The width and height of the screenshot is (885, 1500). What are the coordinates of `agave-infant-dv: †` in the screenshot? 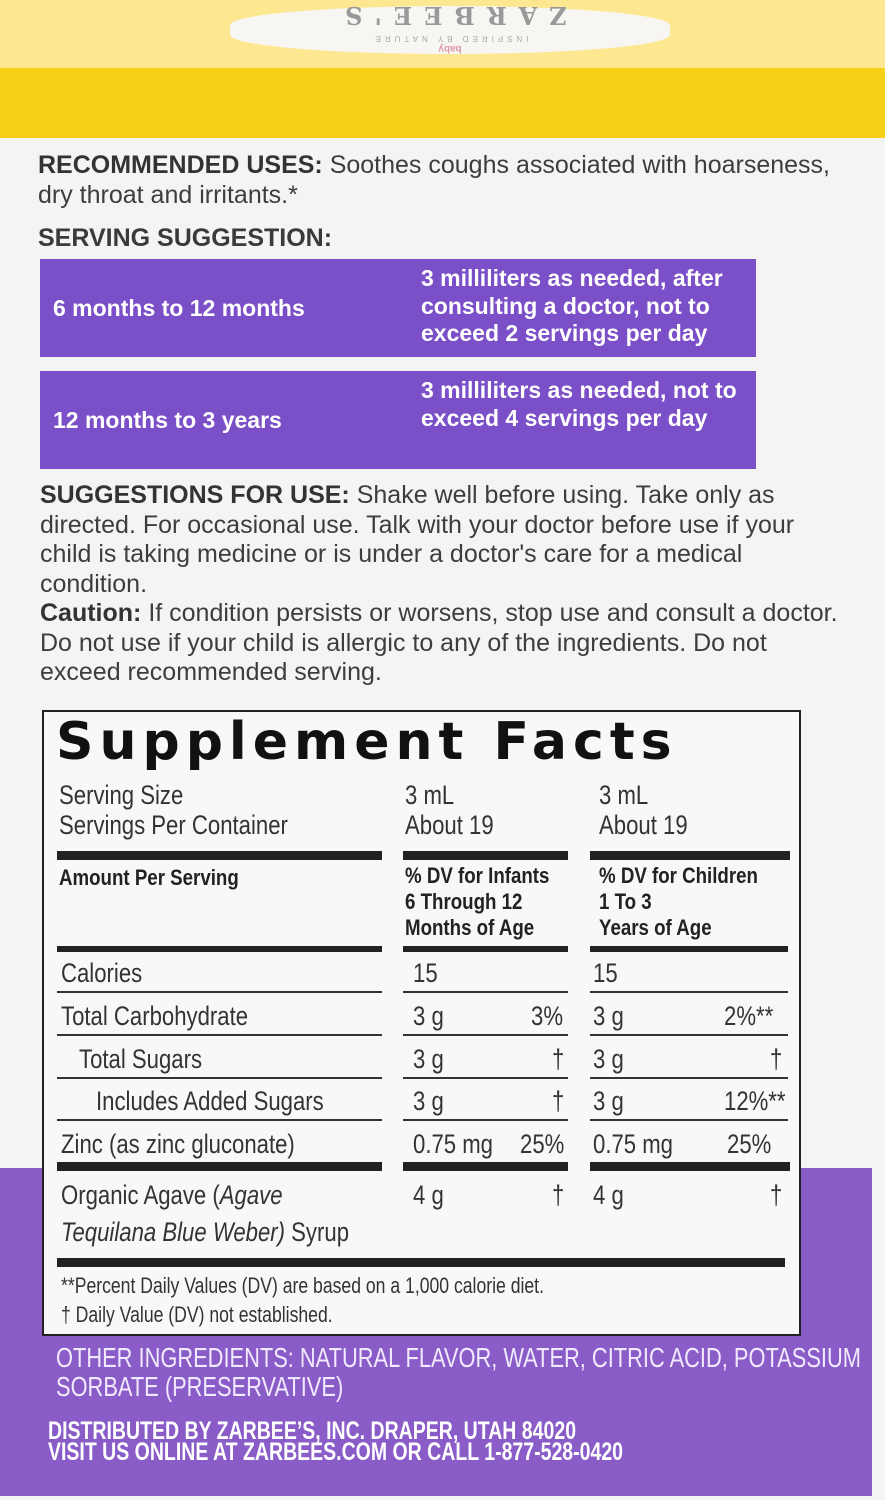 It's located at (558, 1195).